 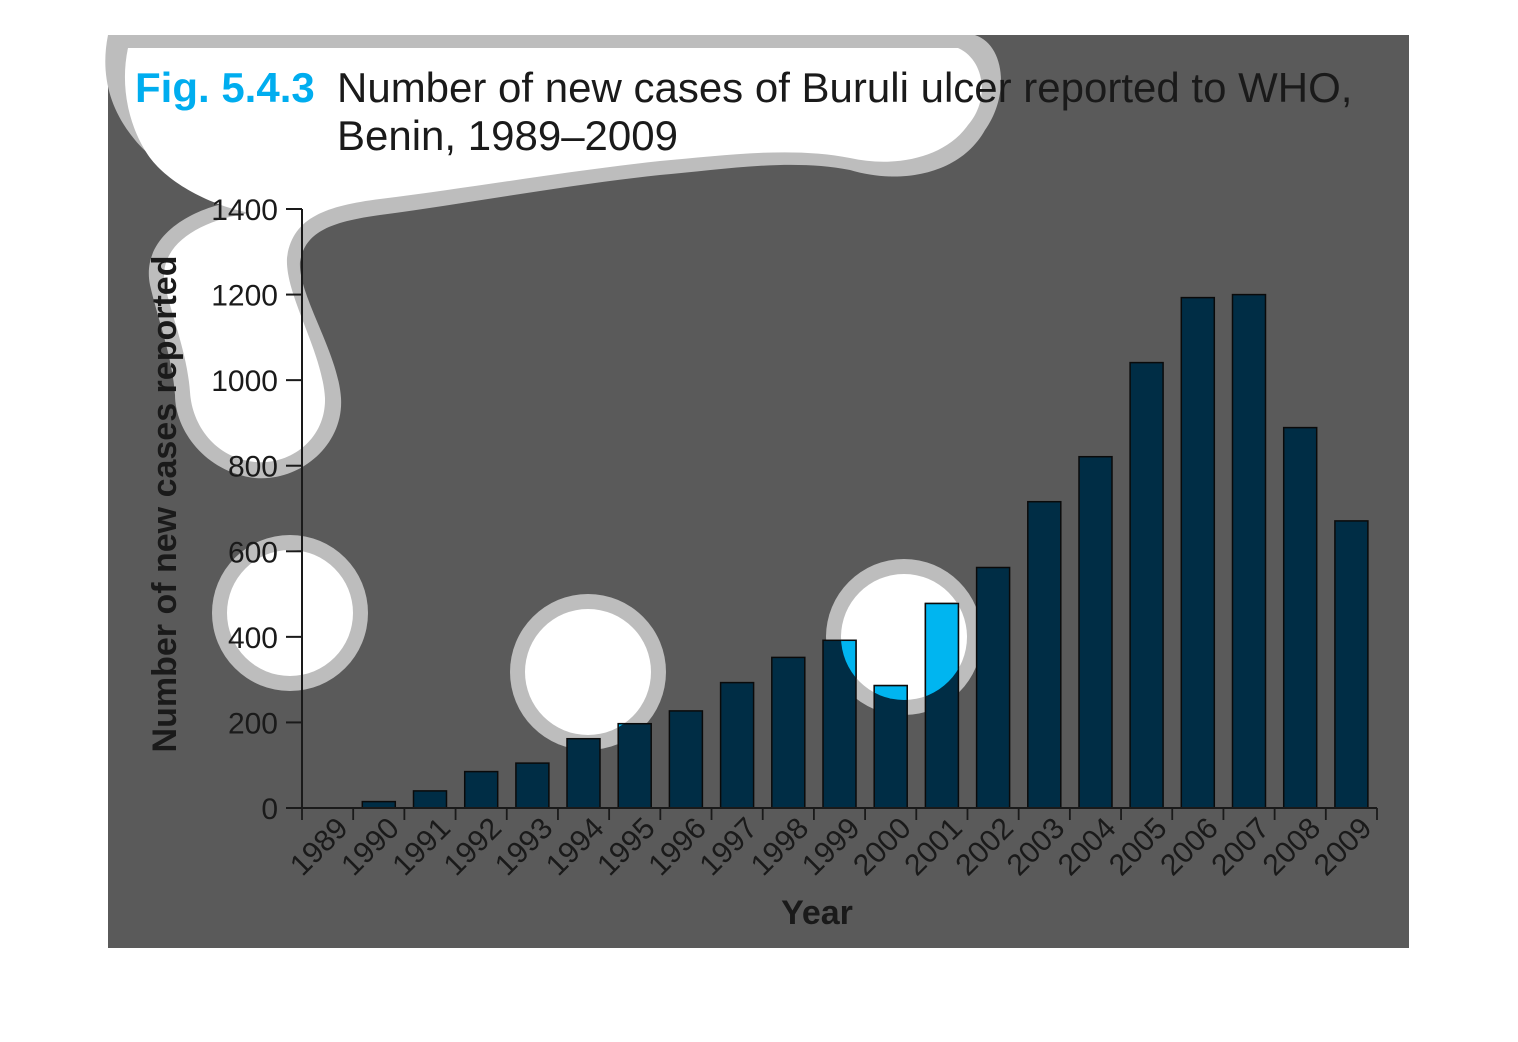 What do you see at coordinates (1095, 632) in the screenshot?
I see `bar-2004` at bounding box center [1095, 632].